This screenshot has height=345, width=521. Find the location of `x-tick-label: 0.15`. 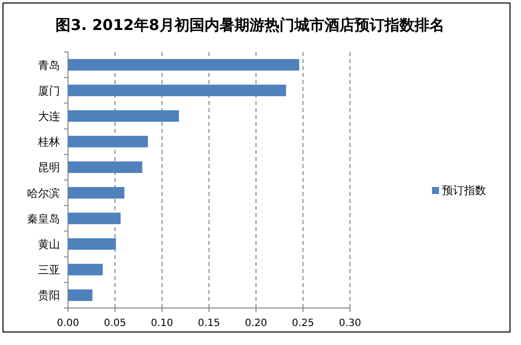

x-tick-label: 0.15 is located at coordinates (209, 323).